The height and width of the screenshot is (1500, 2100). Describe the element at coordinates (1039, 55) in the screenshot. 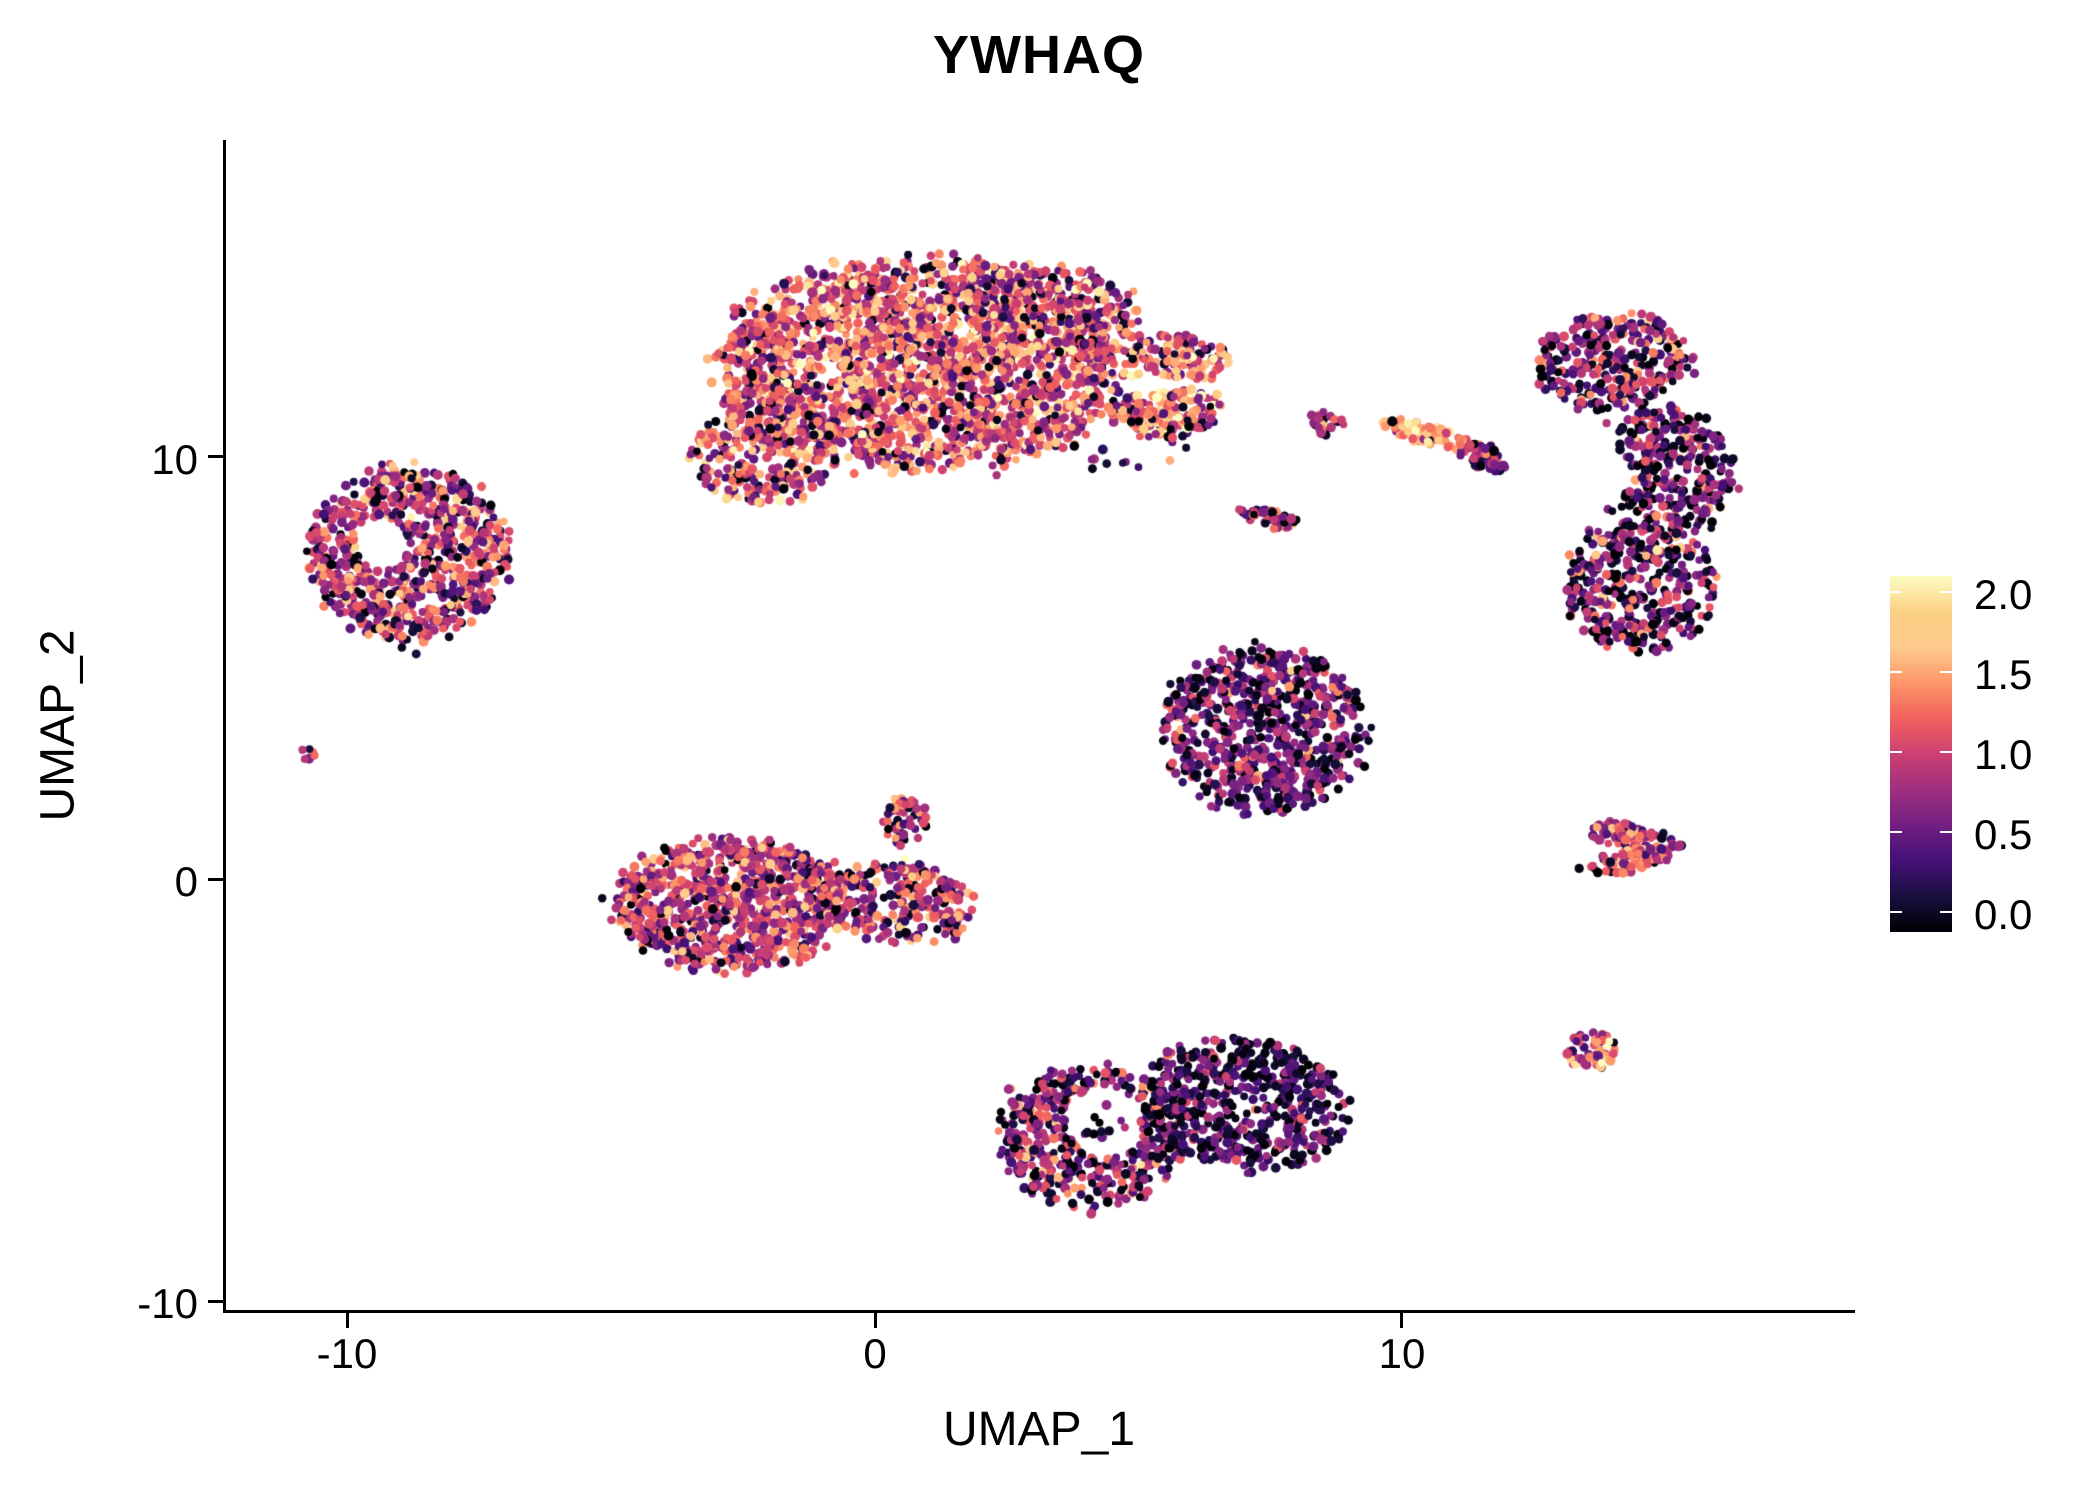

I see `chart-title: YWHAQ` at that location.